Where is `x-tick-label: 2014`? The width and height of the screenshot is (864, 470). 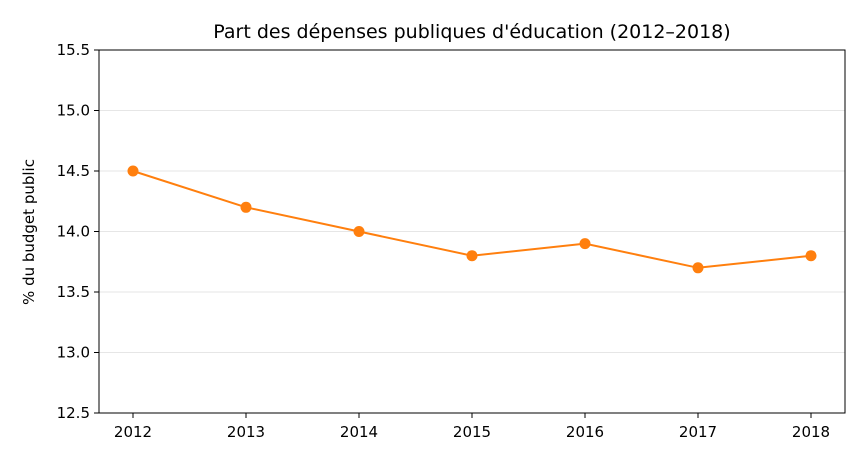
x-tick-label: 2014 is located at coordinates (359, 432).